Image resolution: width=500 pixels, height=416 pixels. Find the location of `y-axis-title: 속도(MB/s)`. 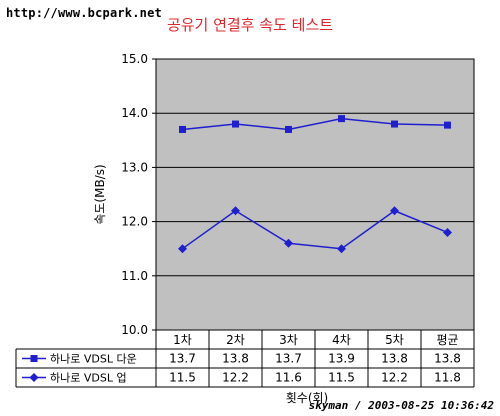

y-axis-title: 속도(MB/s) is located at coordinates (100, 194).